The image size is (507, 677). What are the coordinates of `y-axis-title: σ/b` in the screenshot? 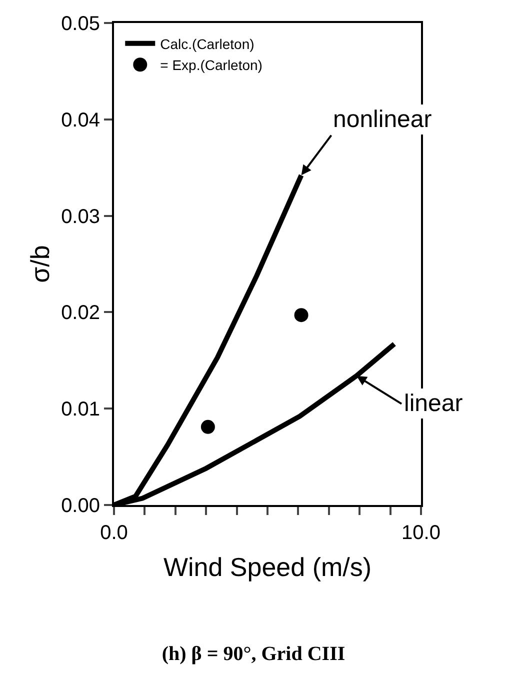 It's located at (39, 264).